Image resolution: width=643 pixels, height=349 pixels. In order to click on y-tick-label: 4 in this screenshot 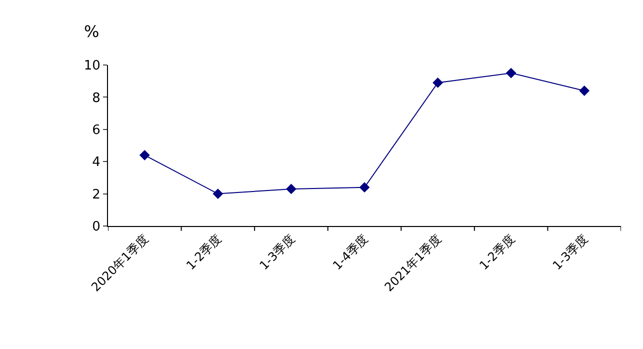, I will do `click(96, 162)`.